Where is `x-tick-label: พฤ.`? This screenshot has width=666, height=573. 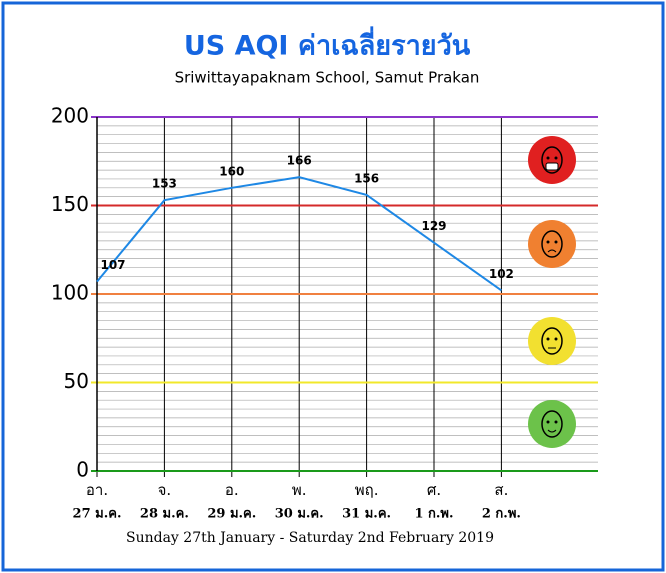 x-tick-label: พฤ. is located at coordinates (367, 490).